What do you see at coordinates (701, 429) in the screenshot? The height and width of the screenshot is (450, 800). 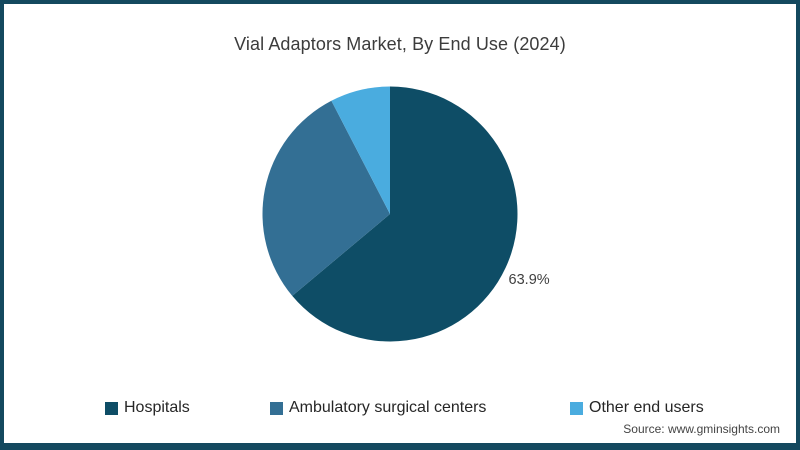 I see `source-note: Source: www.gminsights.com` at bounding box center [701, 429].